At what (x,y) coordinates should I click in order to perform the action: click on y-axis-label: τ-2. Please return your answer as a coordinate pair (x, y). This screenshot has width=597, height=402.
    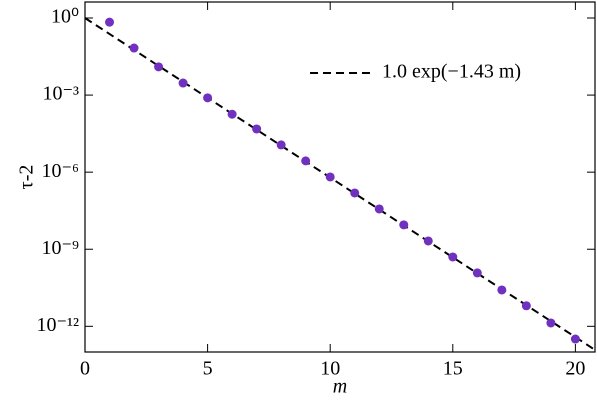
    Looking at the image, I should click on (27, 177).